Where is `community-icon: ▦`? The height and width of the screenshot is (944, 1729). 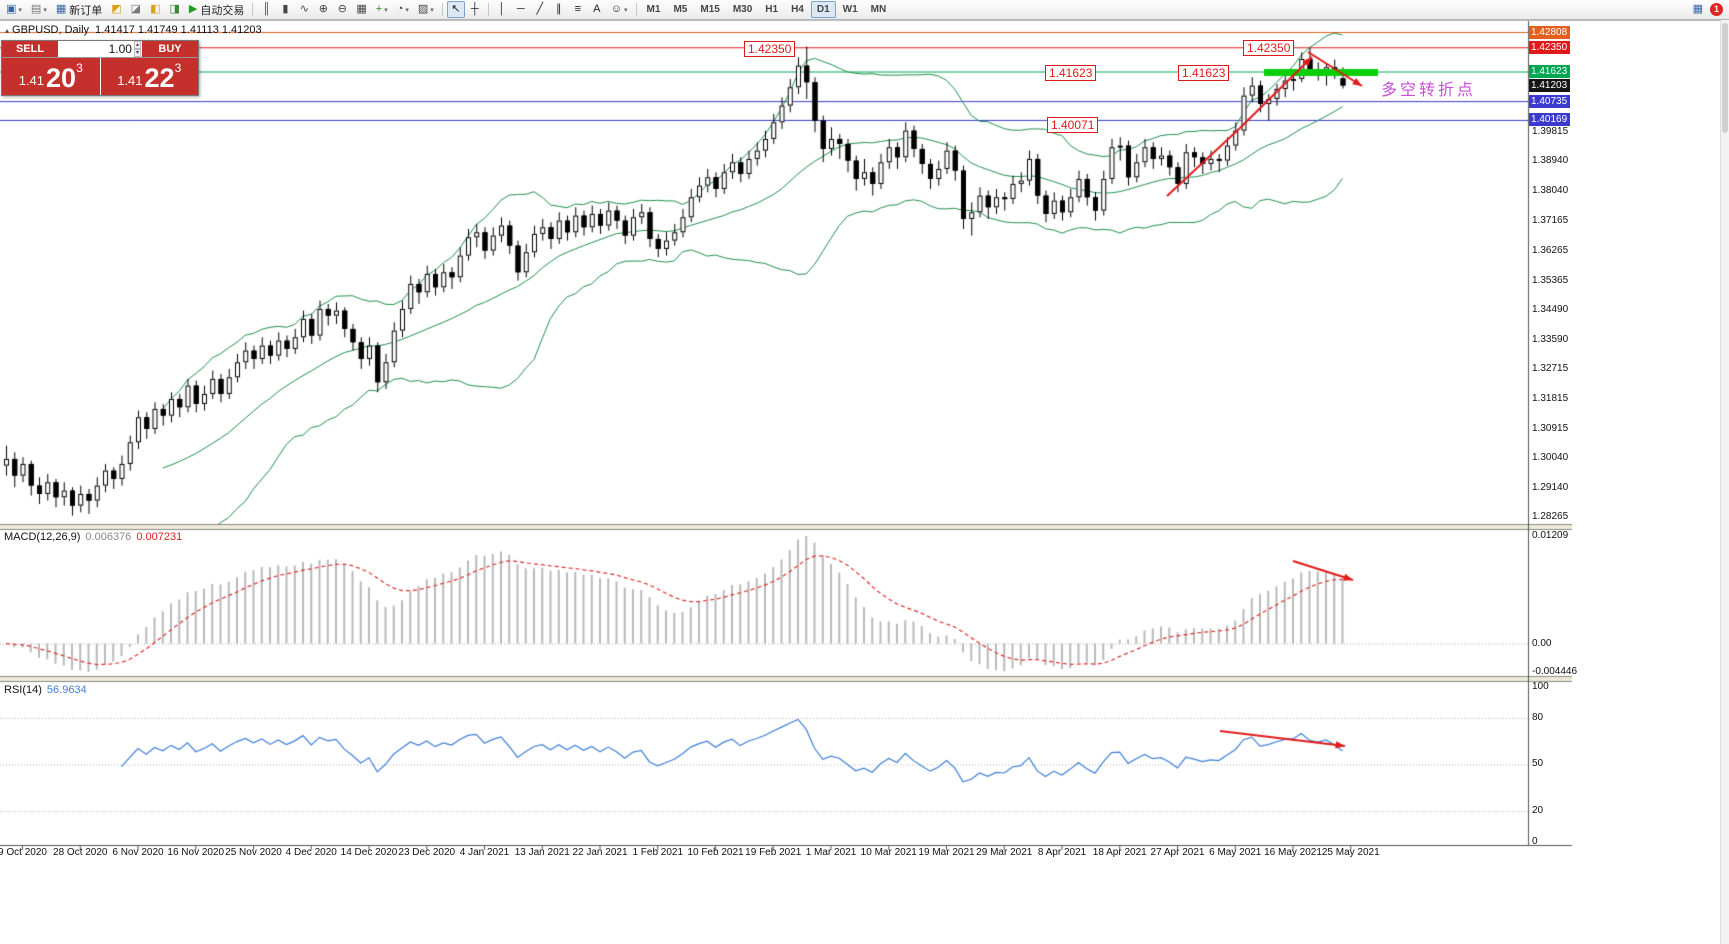 community-icon: ▦ is located at coordinates (1697, 9).